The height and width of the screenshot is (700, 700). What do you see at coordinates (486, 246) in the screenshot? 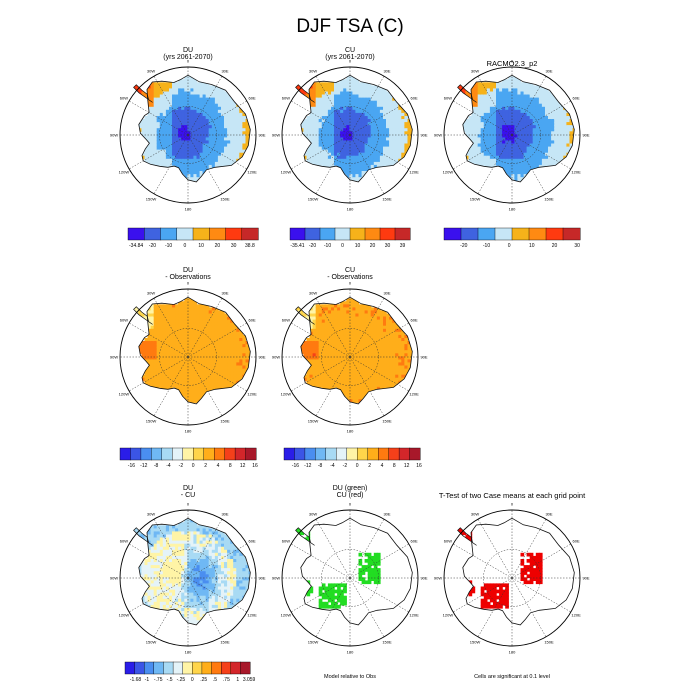
I see `colorbar-label: -10` at bounding box center [486, 246].